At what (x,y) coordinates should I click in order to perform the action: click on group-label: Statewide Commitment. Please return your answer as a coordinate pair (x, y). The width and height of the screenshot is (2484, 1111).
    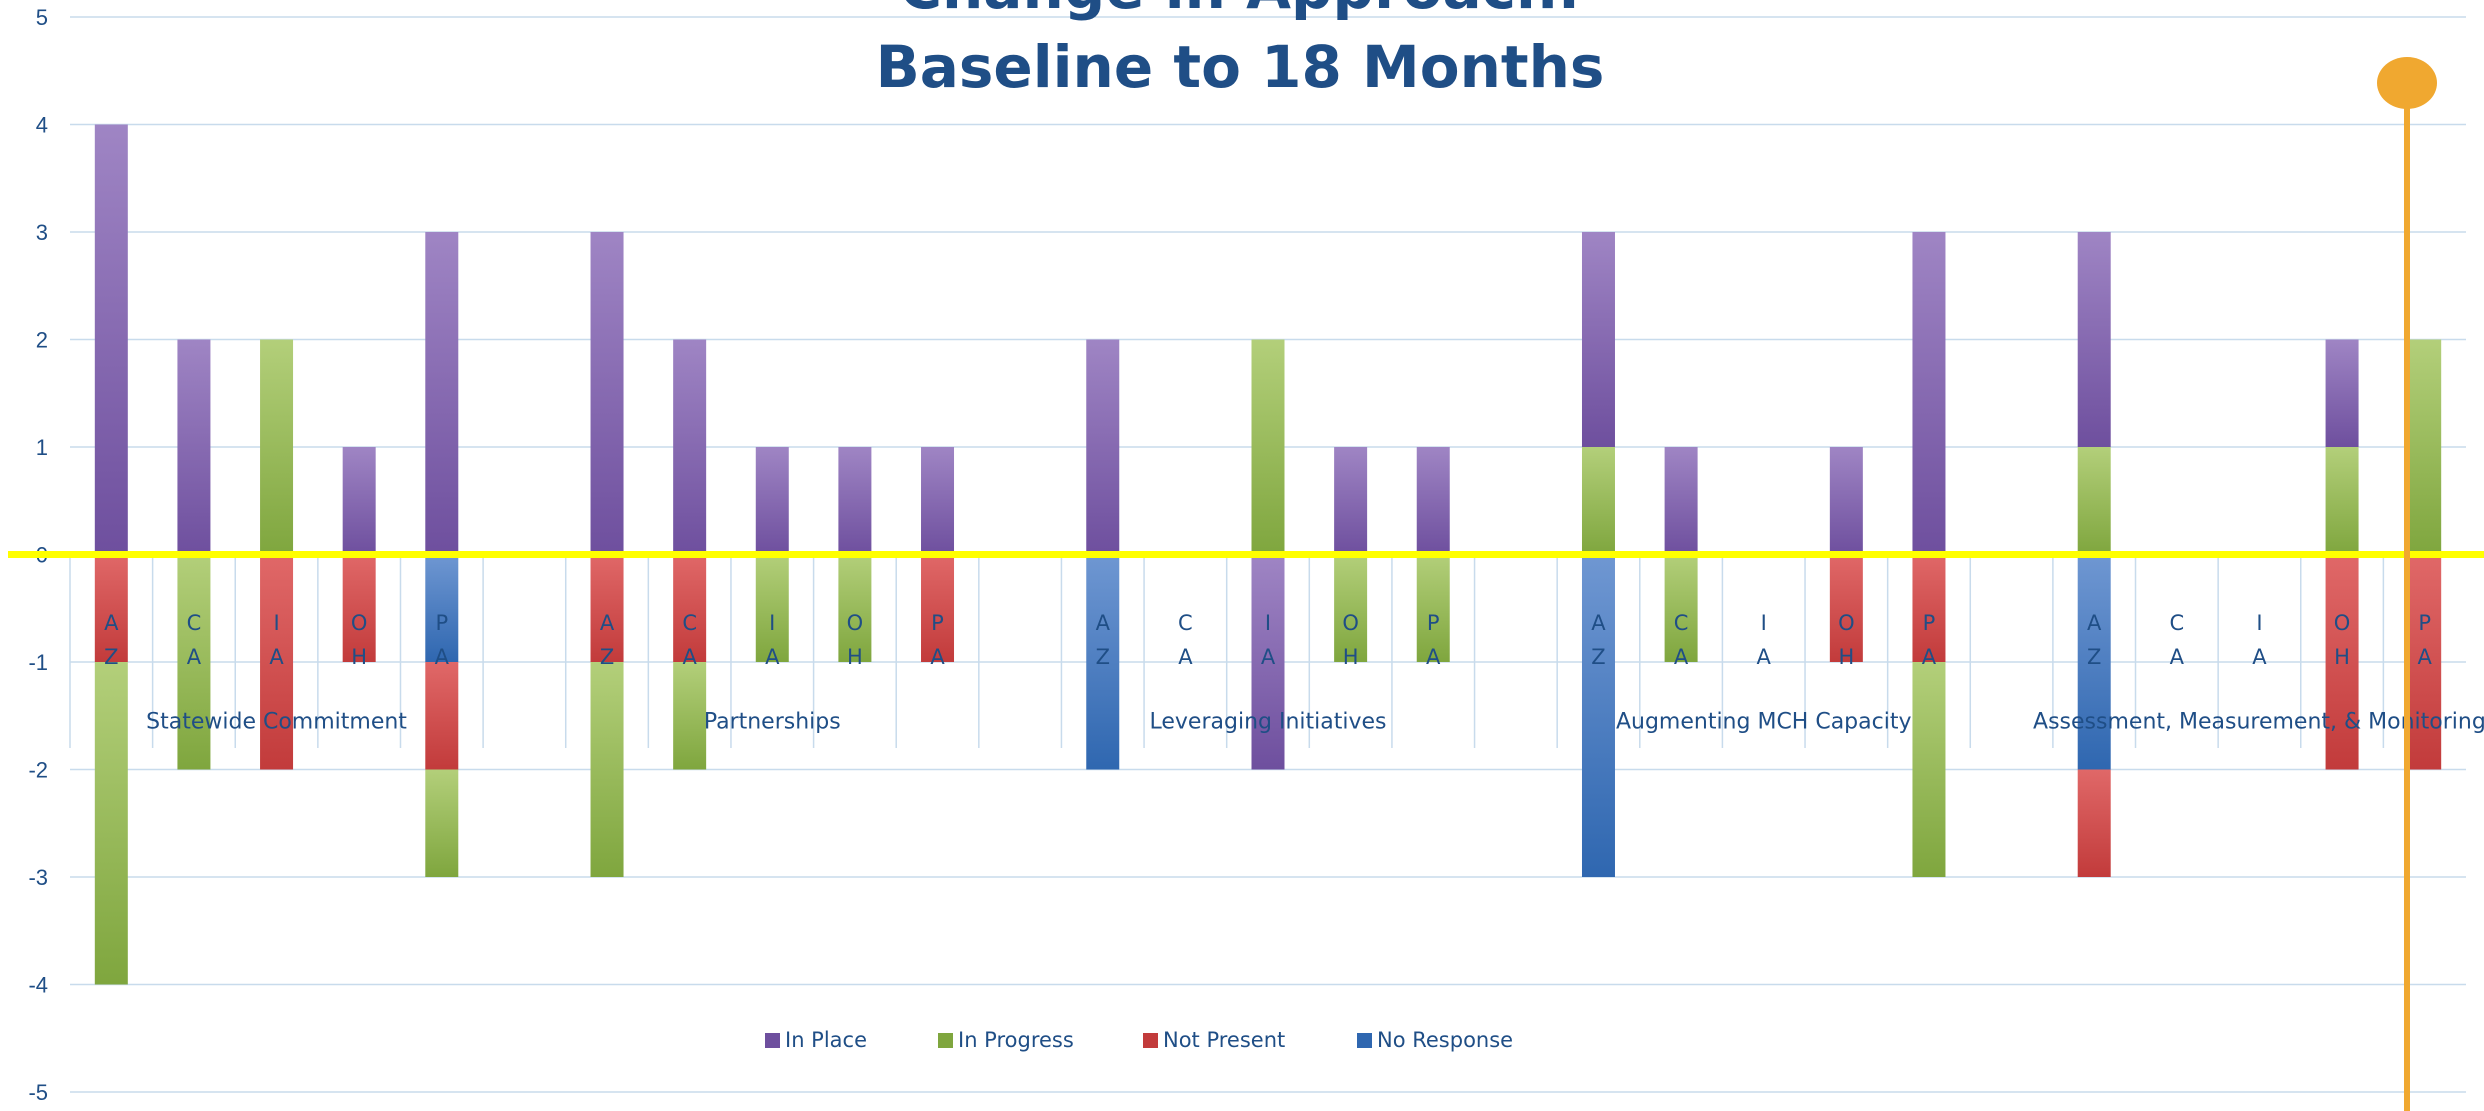
    Looking at the image, I should click on (276, 722).